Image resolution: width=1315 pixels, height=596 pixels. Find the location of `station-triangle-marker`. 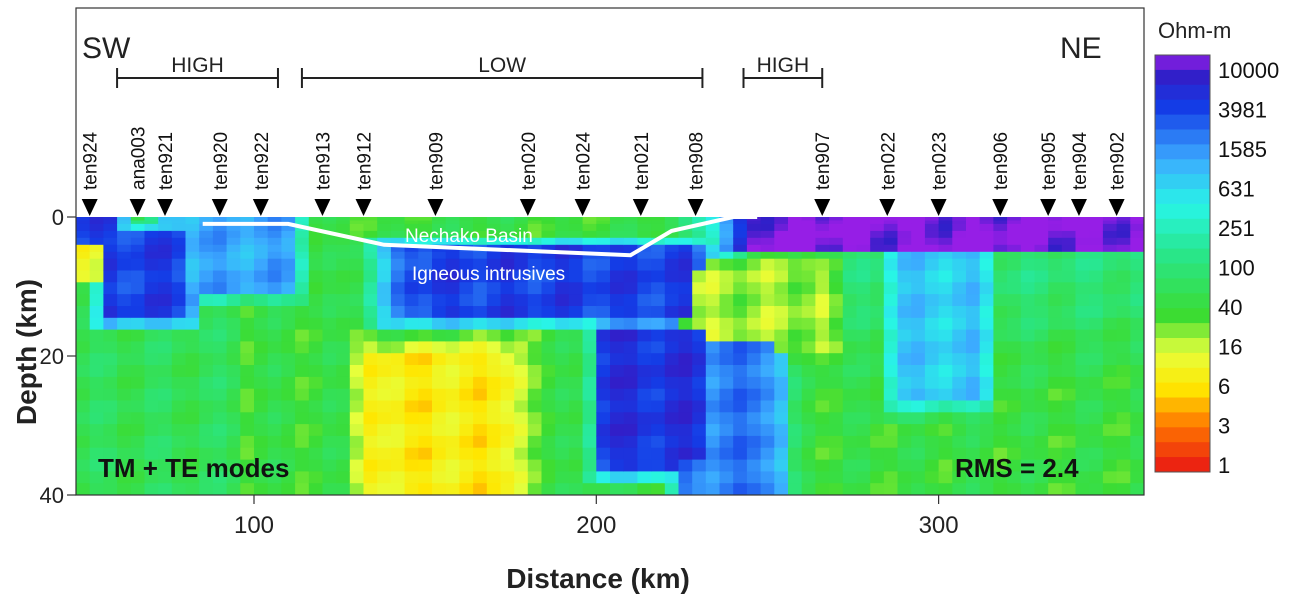

station-triangle-marker is located at coordinates (887, 207).